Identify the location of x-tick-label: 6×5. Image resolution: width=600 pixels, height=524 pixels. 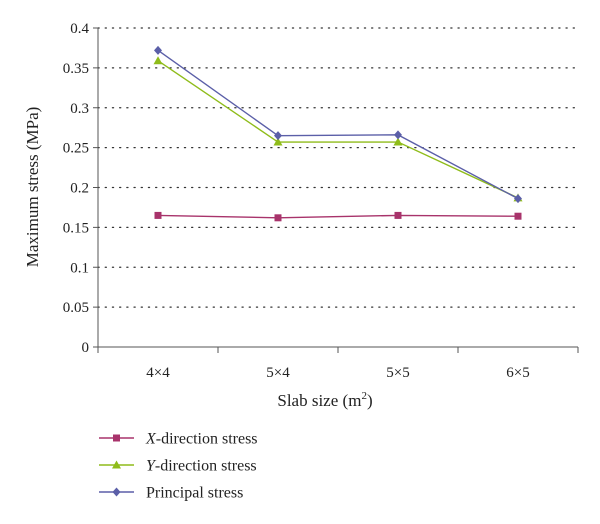
(517, 373).